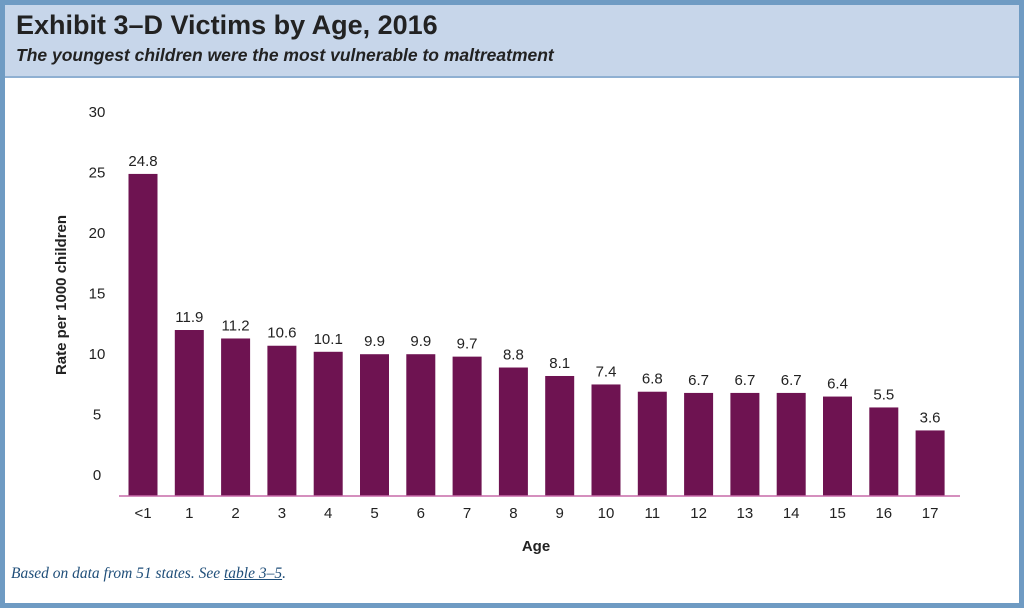  What do you see at coordinates (653, 513) in the screenshot?
I see `x-tick-label: 11` at bounding box center [653, 513].